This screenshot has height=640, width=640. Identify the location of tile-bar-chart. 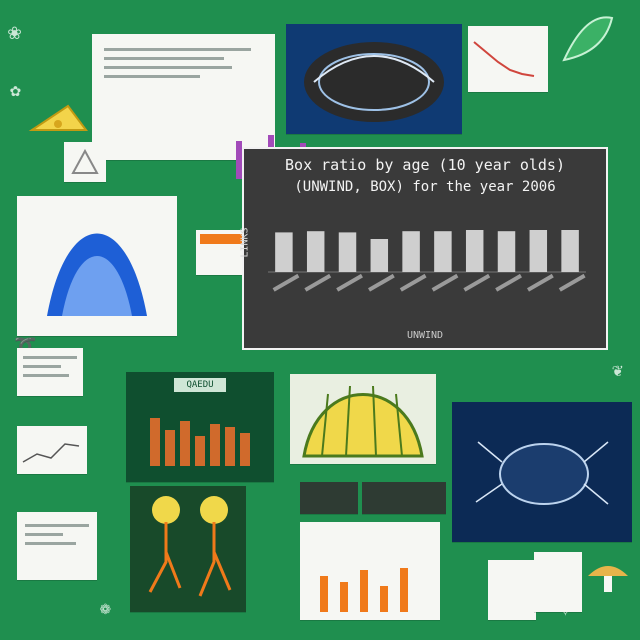
(200, 442).